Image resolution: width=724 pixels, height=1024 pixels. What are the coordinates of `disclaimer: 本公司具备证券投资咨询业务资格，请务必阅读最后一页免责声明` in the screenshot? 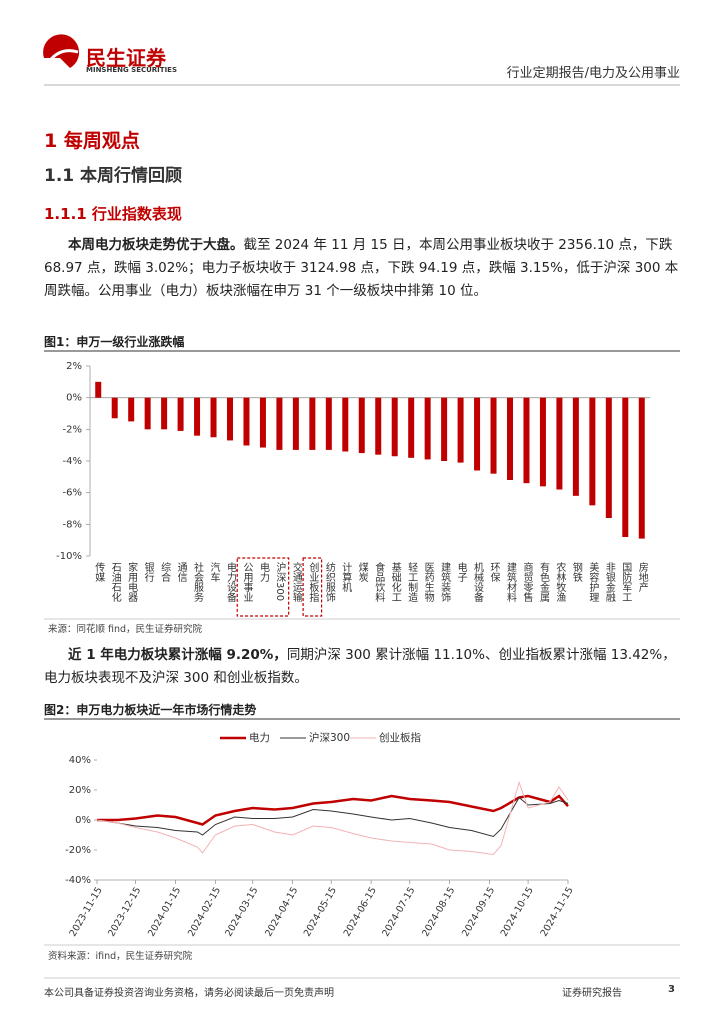 It's located at (189, 993).